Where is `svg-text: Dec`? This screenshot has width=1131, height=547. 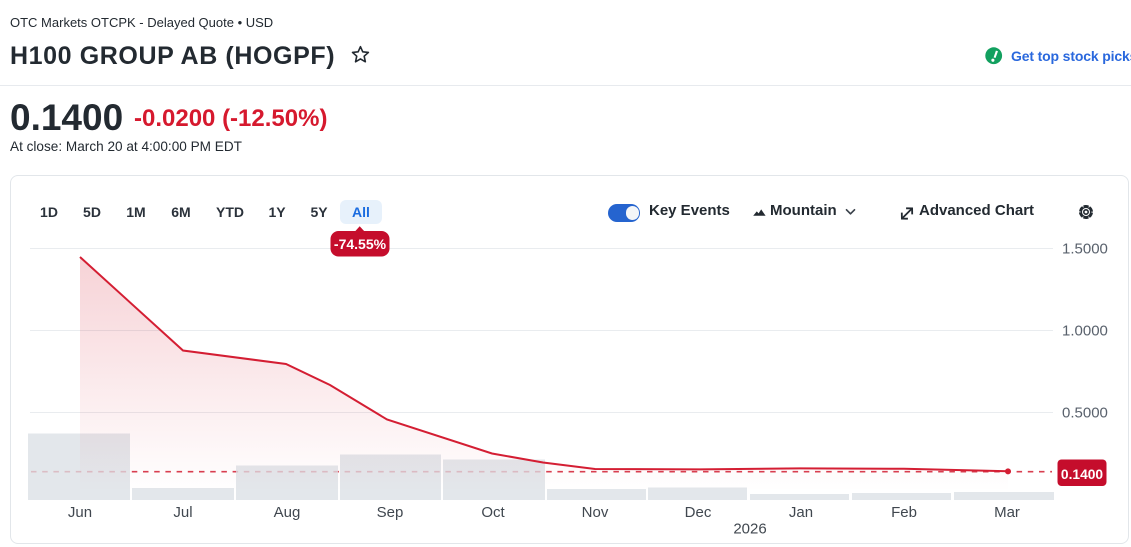
svg-text: Dec is located at coordinates (698, 512).